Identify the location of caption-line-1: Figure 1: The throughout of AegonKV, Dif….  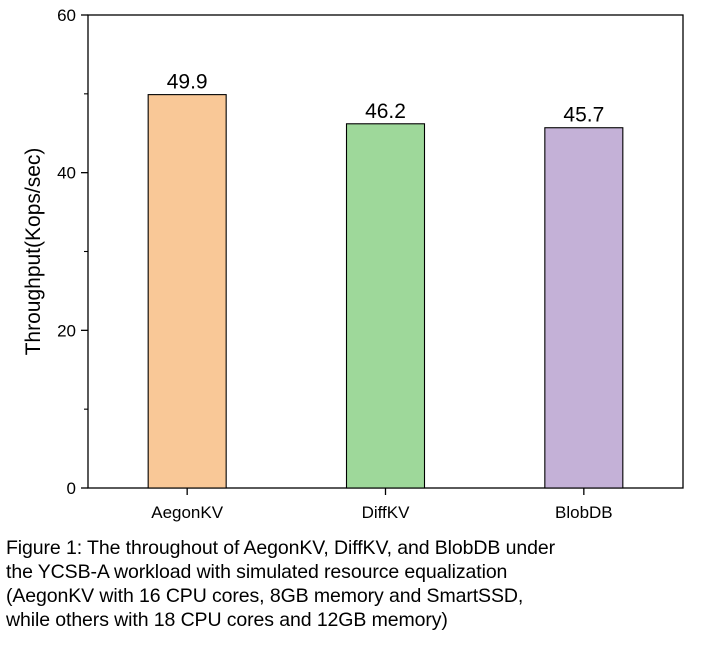
(280, 548).